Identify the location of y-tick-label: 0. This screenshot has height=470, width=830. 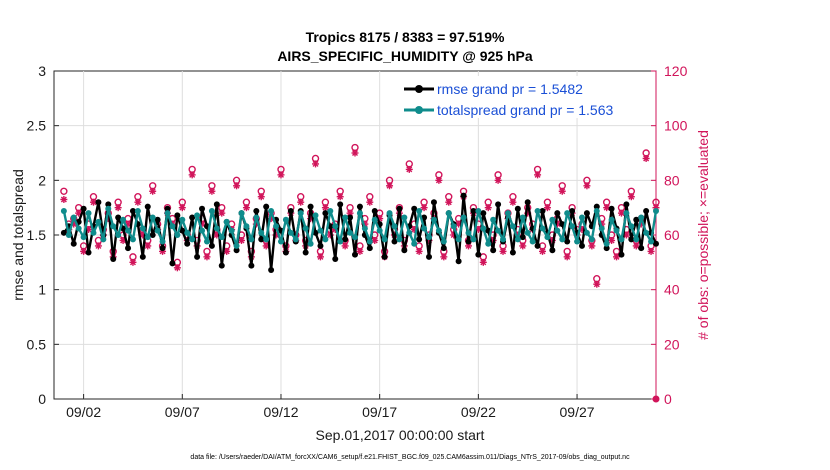
(42, 399).